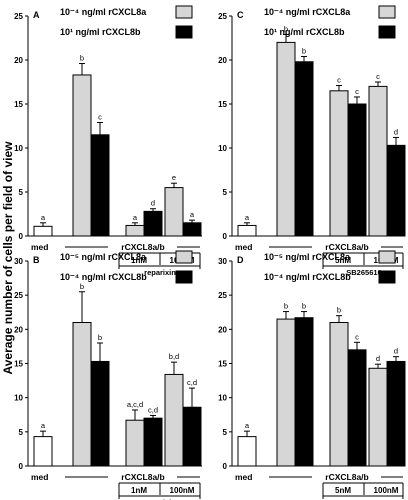 The width and height of the screenshot is (408, 500). I want to click on panel-letter: B, so click(36, 260).